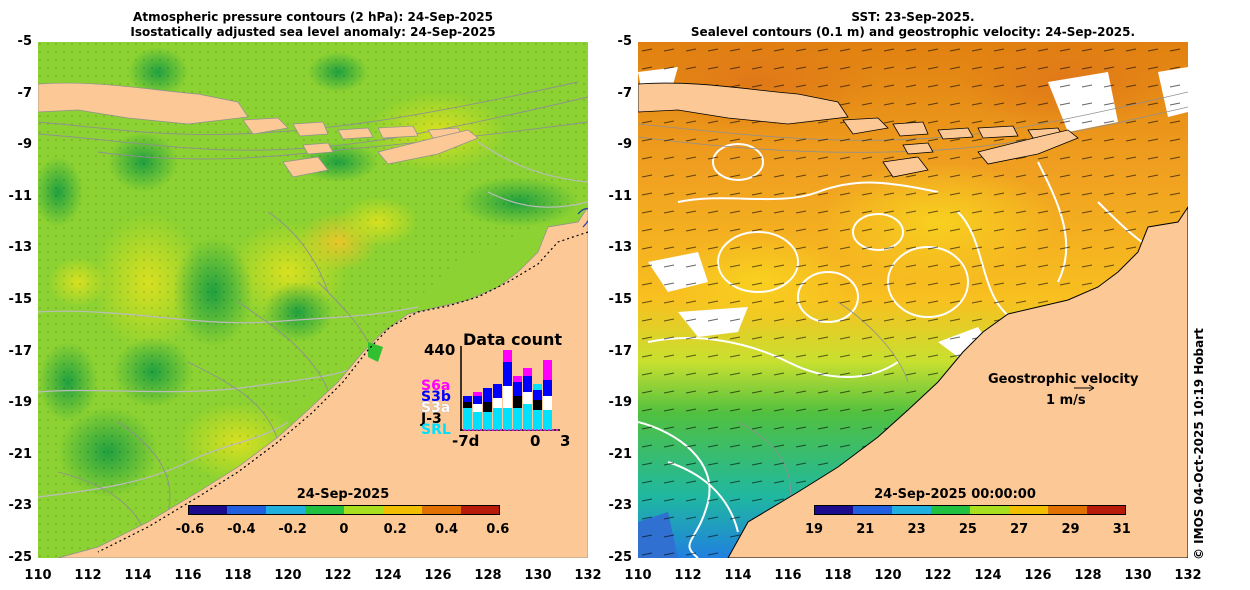  Describe the element at coordinates (344, 529) in the screenshot. I see `left-colorbar-tick-3: 0` at that location.